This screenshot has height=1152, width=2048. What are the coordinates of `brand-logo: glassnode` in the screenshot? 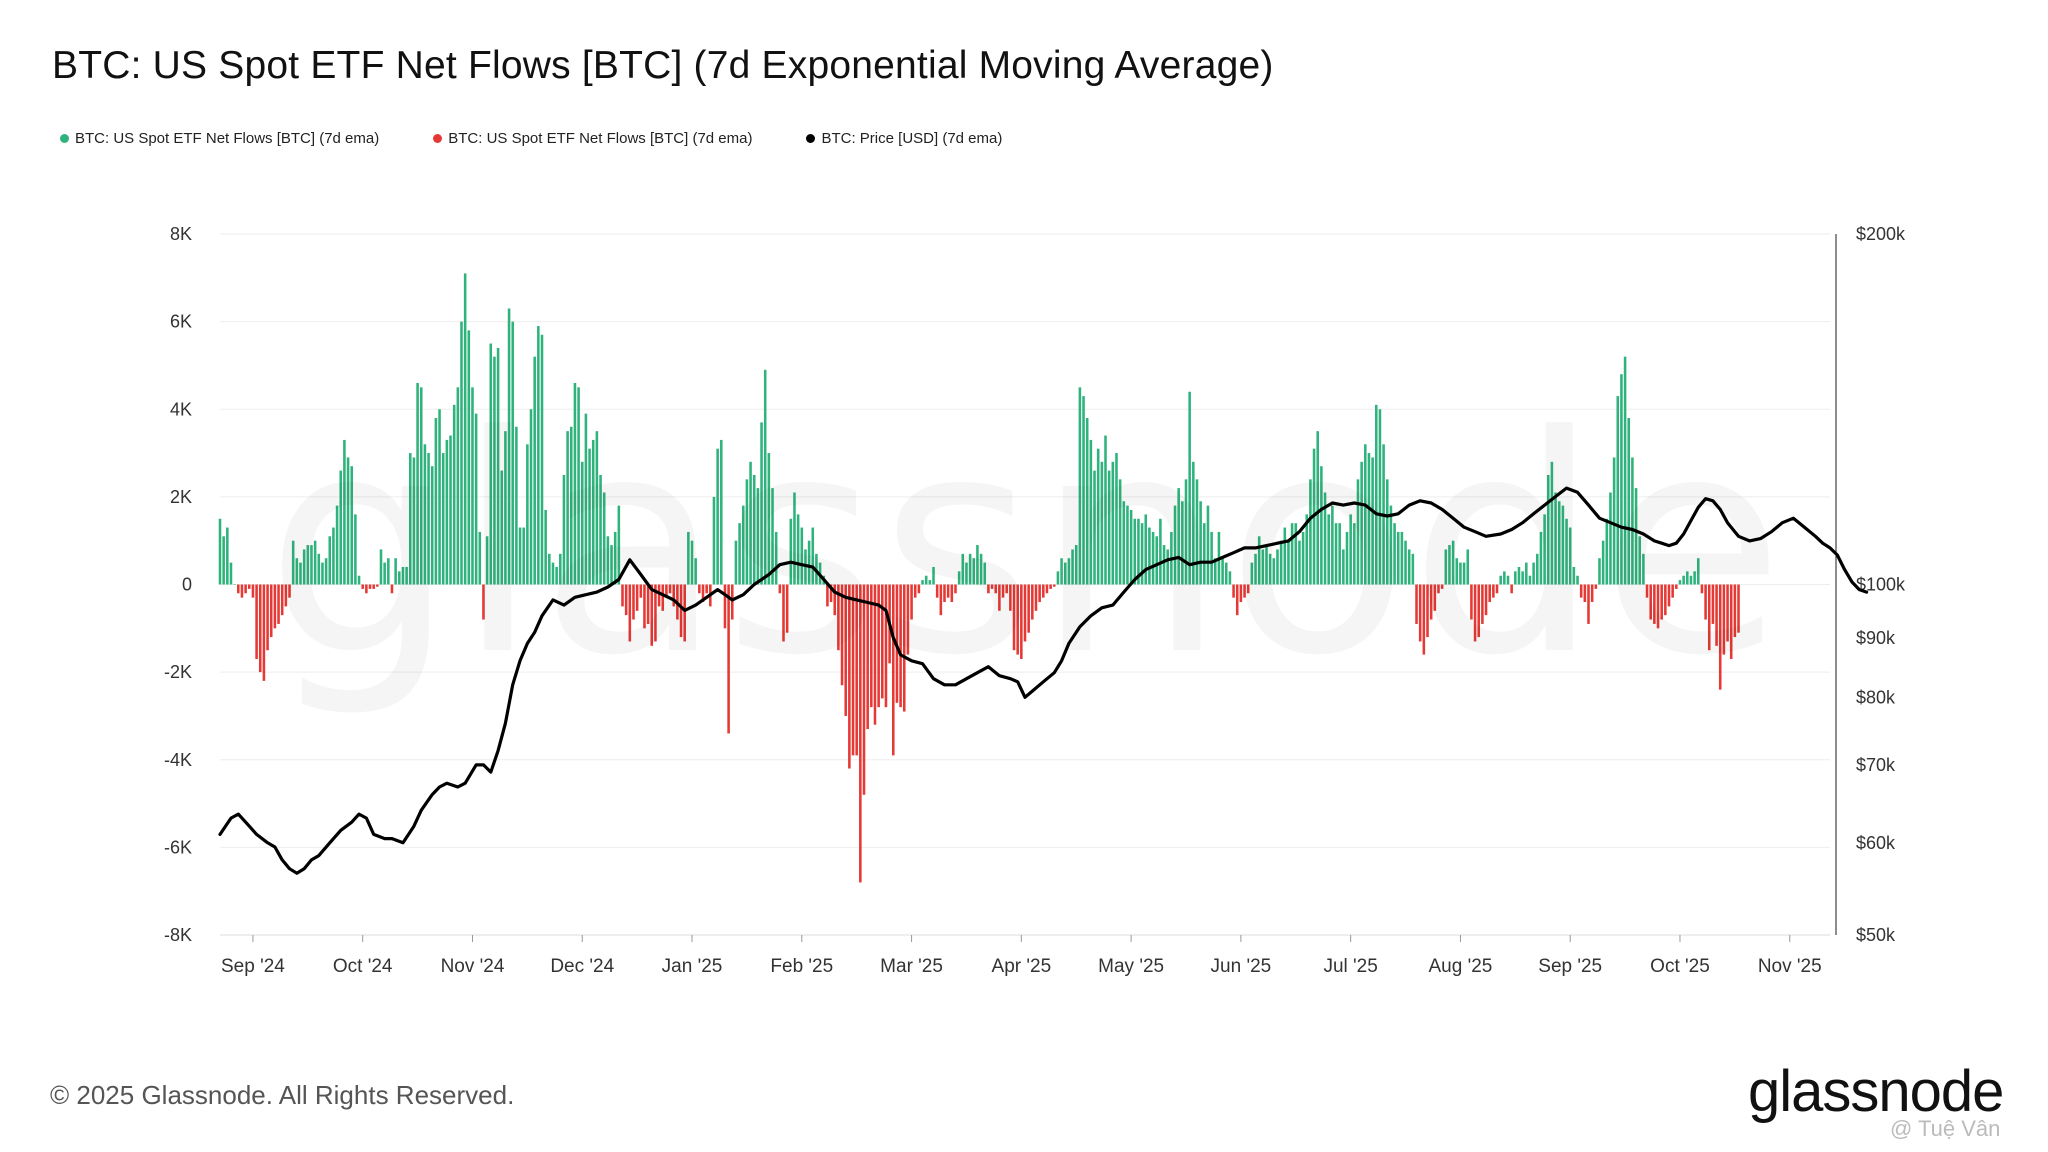 It's located at (1876, 1091).